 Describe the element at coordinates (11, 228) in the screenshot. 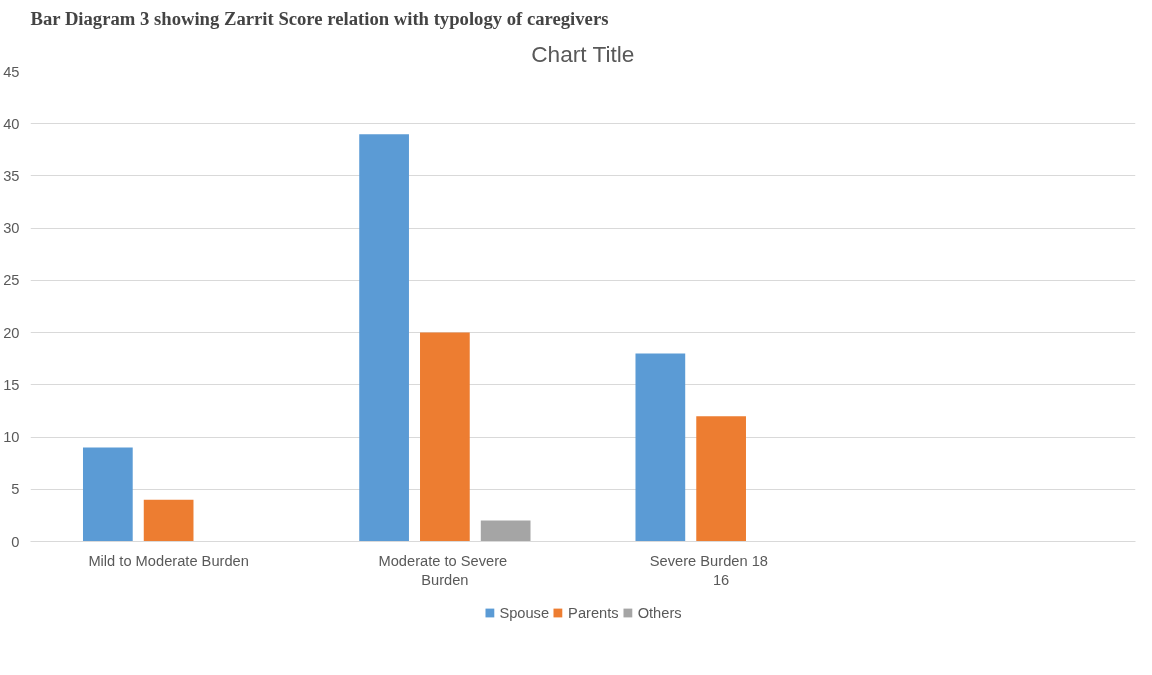

I see `y-tick-label: 30` at that location.